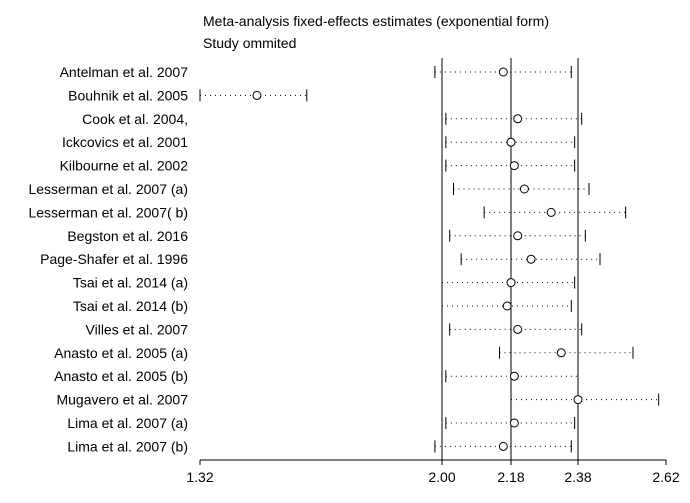 The width and height of the screenshot is (690, 503). What do you see at coordinates (128, 95) in the screenshot?
I see `study-label: Bouhnik et al. 2005` at bounding box center [128, 95].